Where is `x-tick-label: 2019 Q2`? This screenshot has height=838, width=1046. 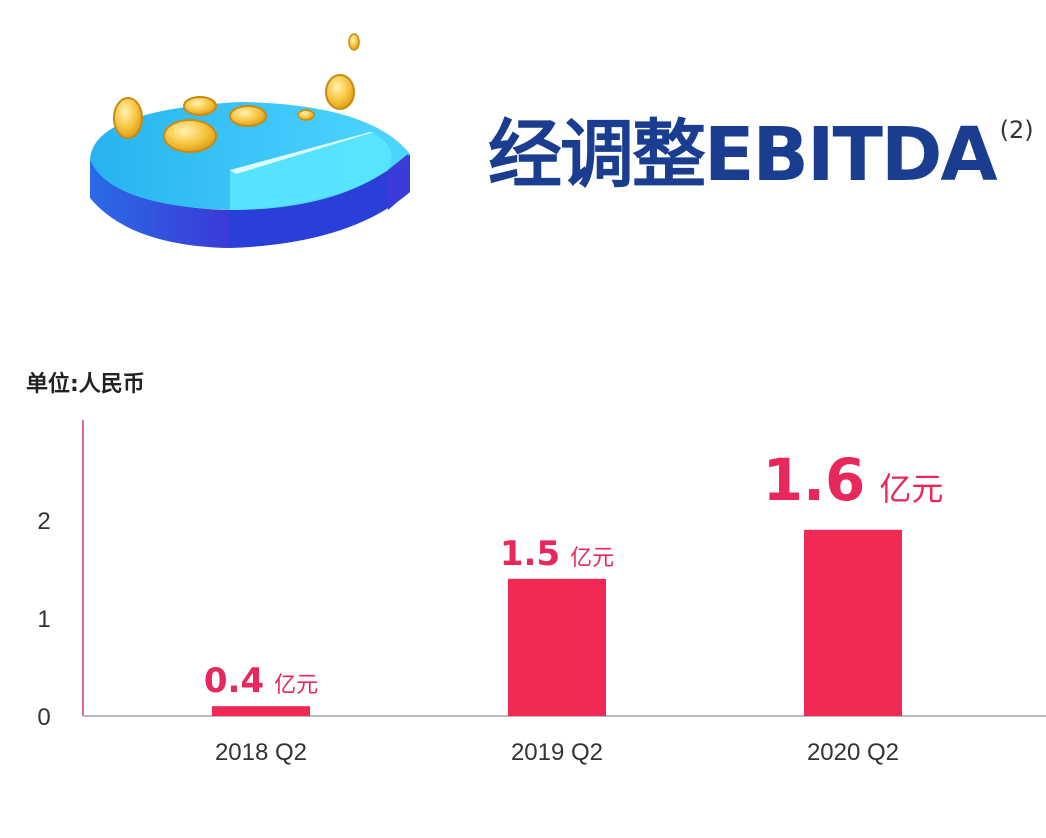 x-tick-label: 2019 Q2 is located at coordinates (557, 752).